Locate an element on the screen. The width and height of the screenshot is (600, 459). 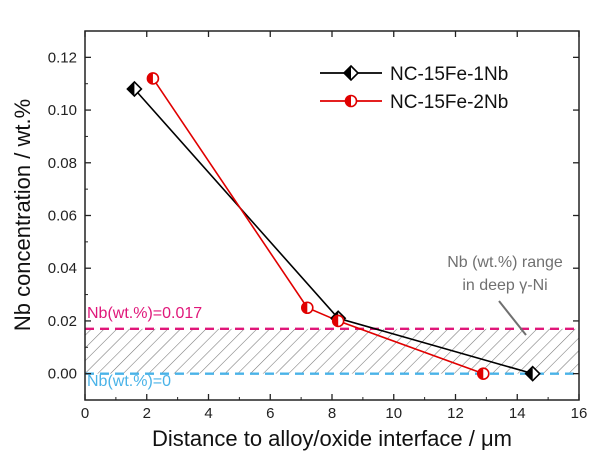
y-tick-label: 0.12 is located at coordinates (62, 57).